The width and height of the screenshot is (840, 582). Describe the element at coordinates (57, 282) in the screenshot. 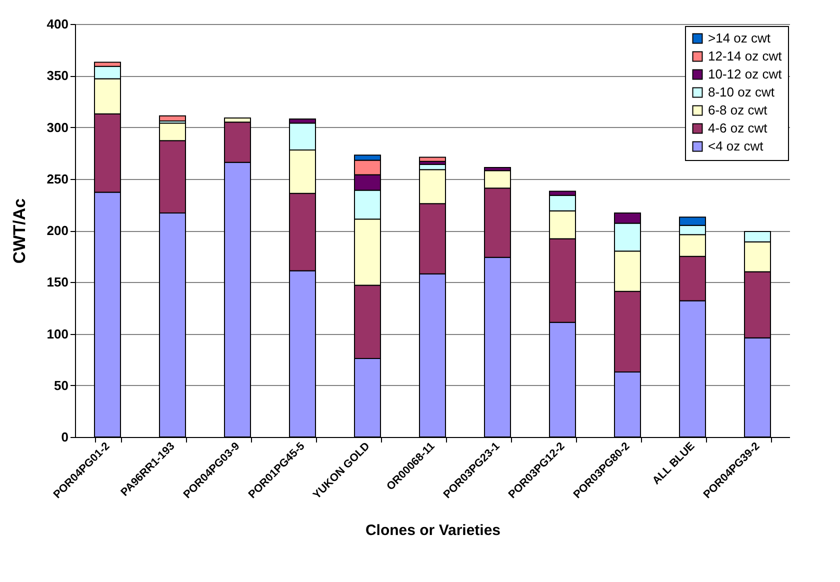

I see `y-tick-label: 150` at that location.